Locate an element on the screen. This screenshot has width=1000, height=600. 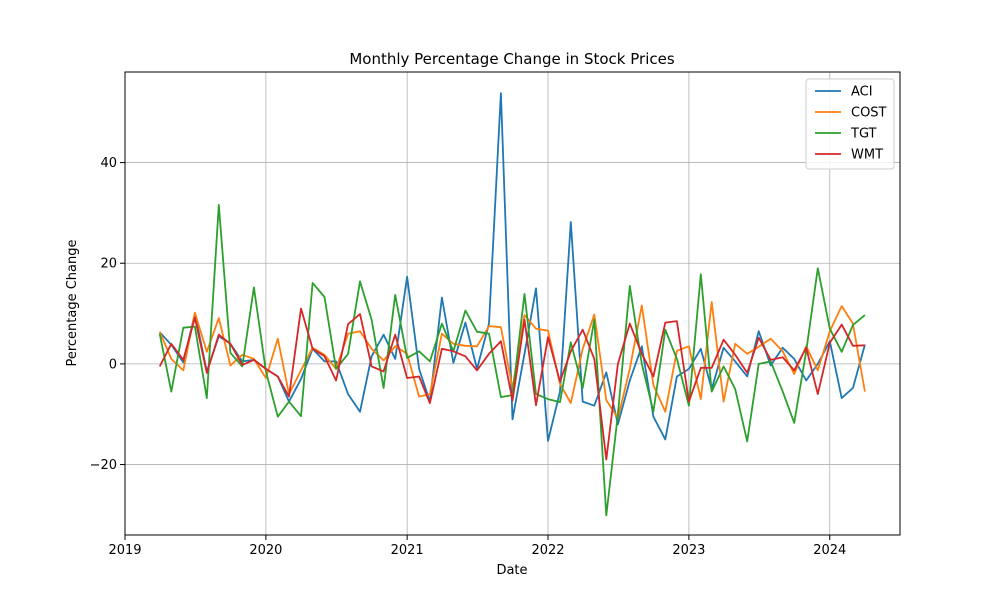
legend-box is located at coordinates (850, 124).